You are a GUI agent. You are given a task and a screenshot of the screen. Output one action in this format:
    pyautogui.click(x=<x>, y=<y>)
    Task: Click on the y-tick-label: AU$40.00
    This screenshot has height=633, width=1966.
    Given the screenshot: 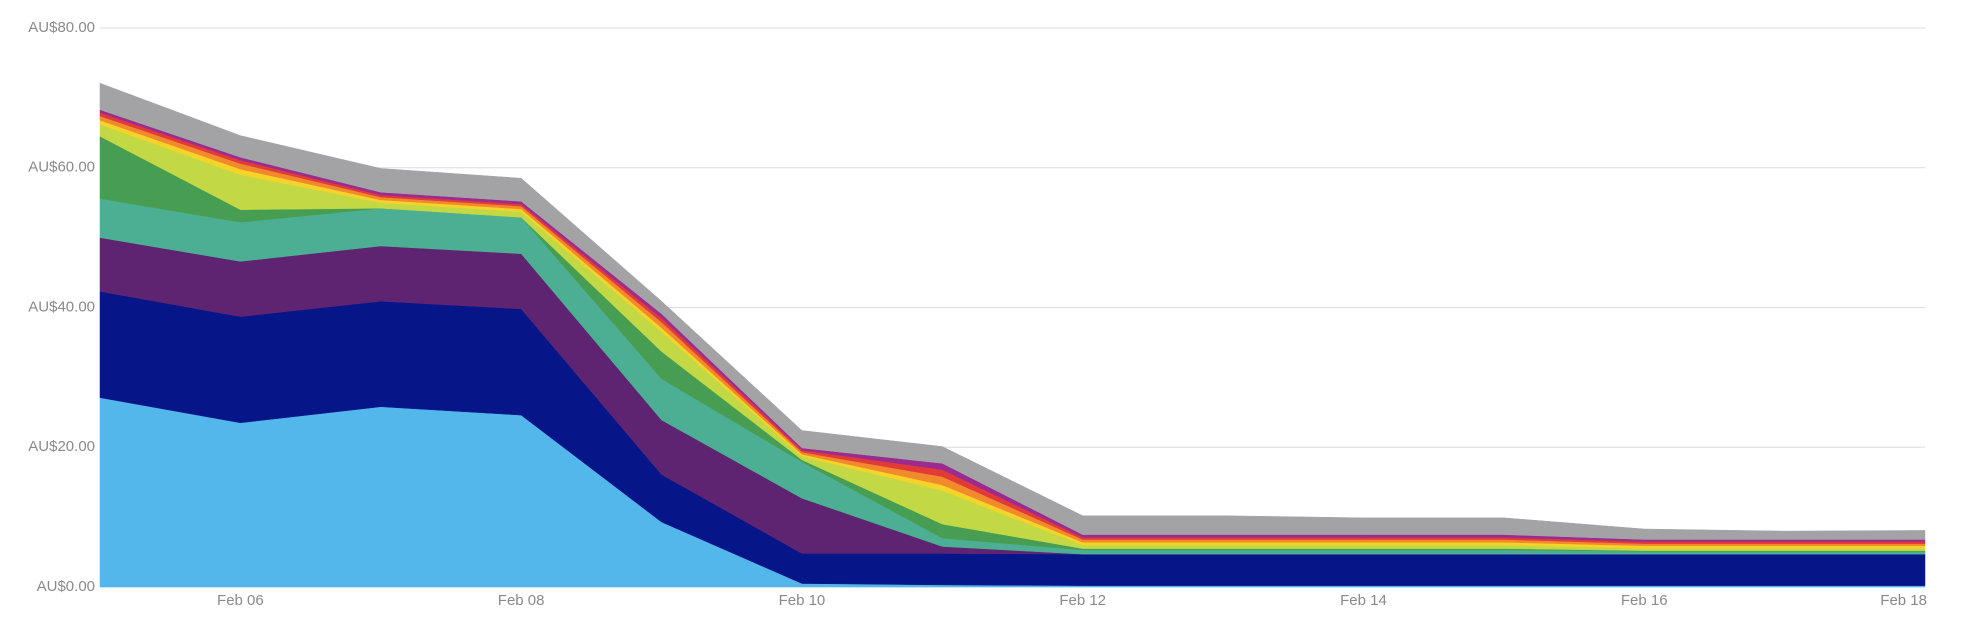 What is the action you would take?
    pyautogui.click(x=61, y=306)
    